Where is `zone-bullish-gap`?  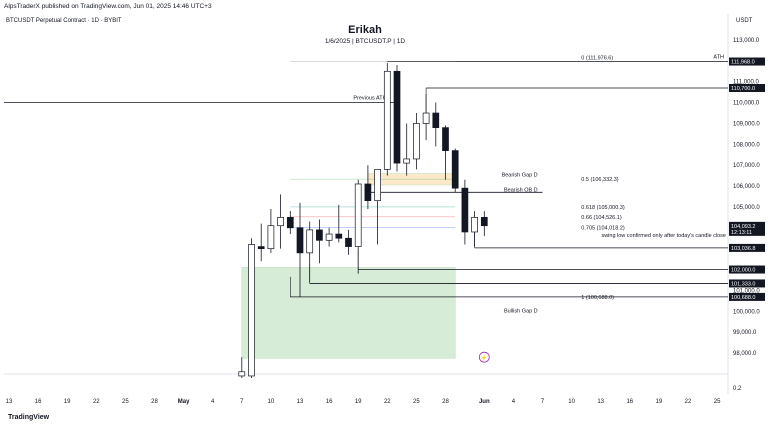 zone-bullish-gap is located at coordinates (348, 313).